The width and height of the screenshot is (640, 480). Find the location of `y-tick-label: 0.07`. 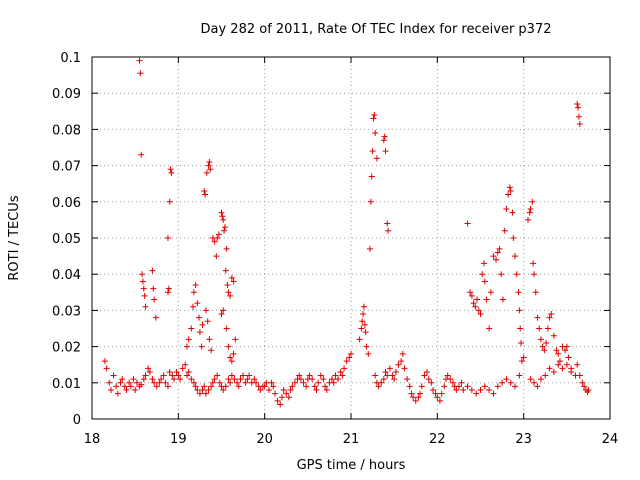

y-tick-label: 0.07 is located at coordinates (66, 167).